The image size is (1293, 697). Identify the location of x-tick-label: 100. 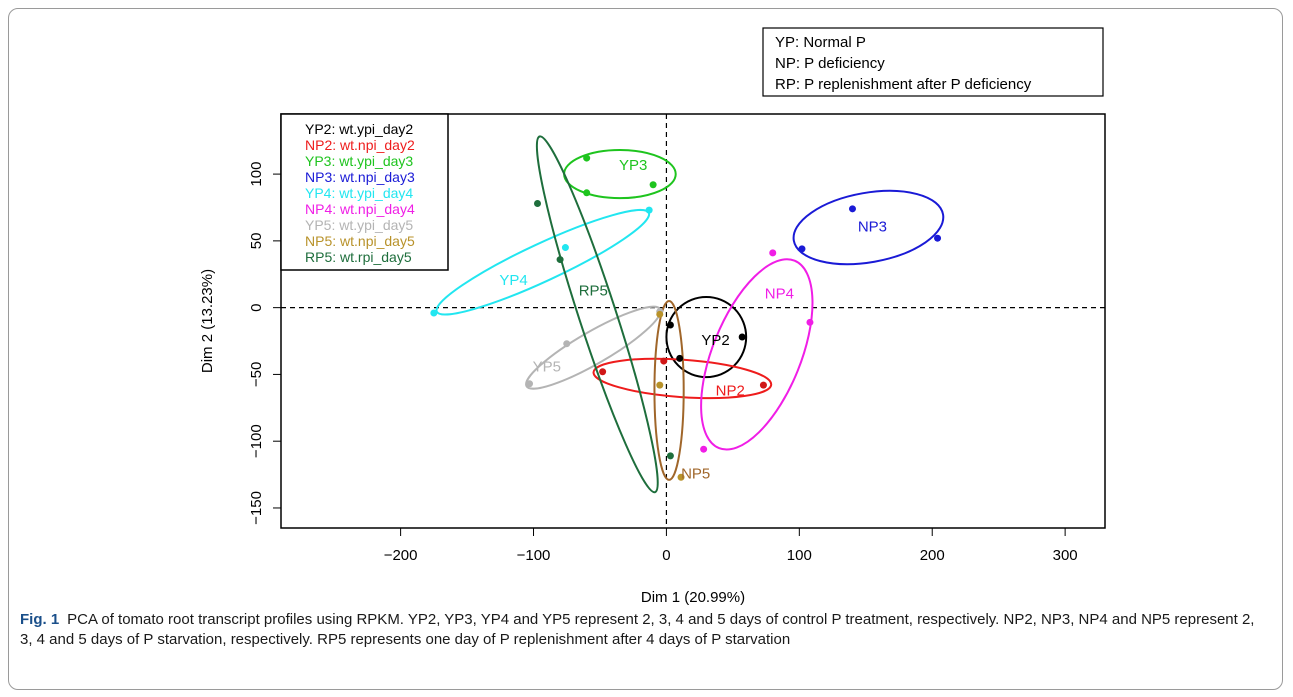
(799, 555).